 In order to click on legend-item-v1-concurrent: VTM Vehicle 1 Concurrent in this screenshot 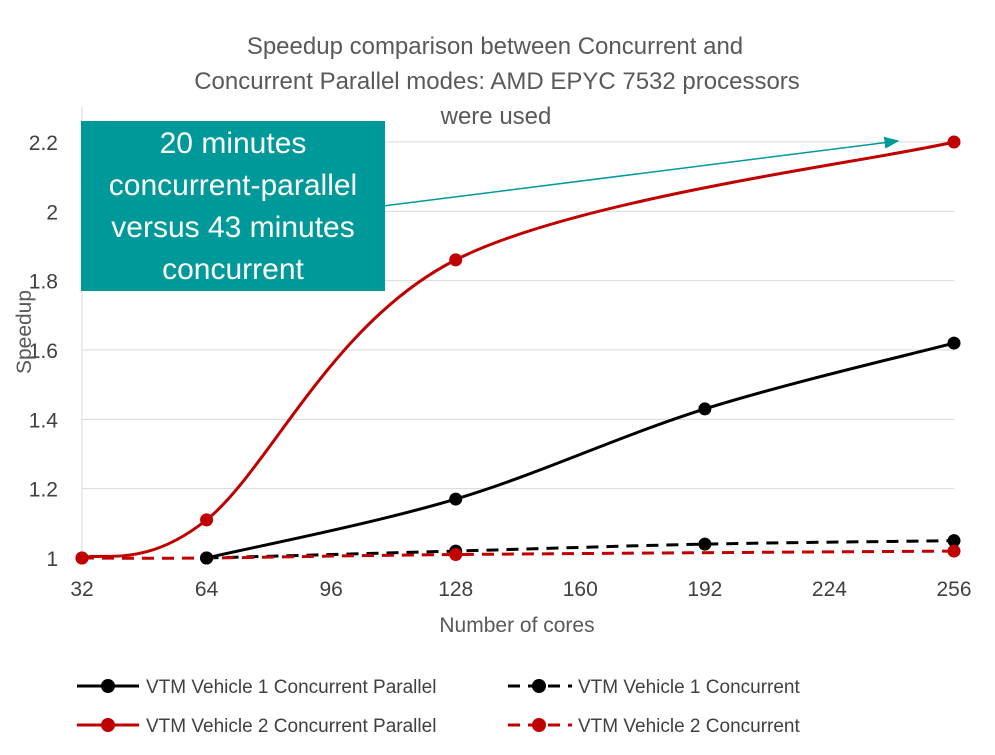, I will do `click(654, 687)`.